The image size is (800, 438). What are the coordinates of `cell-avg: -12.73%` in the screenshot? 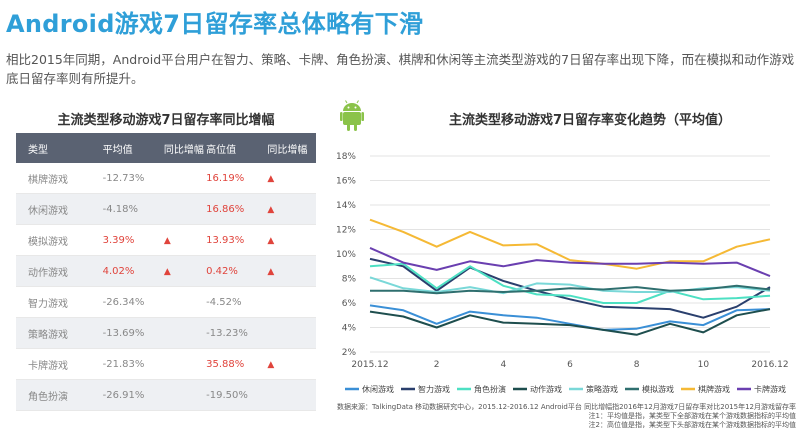 It's located at (133, 178).